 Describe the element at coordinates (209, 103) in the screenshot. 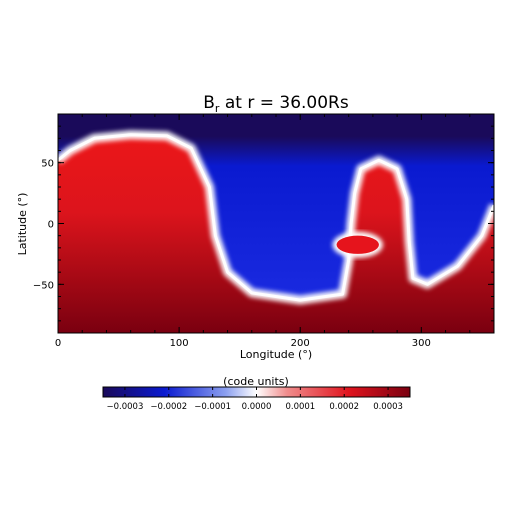

I see `title-main: B` at that location.